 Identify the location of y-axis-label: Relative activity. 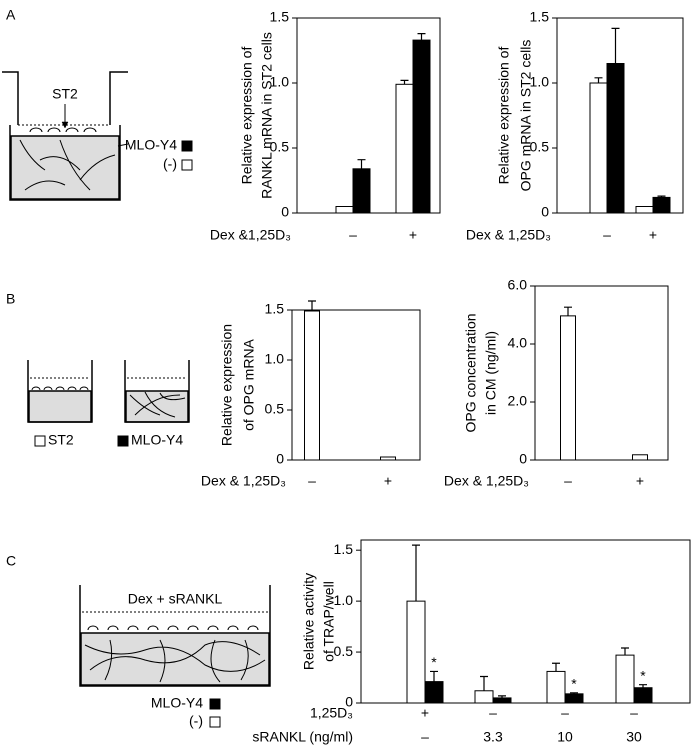
(309, 621).